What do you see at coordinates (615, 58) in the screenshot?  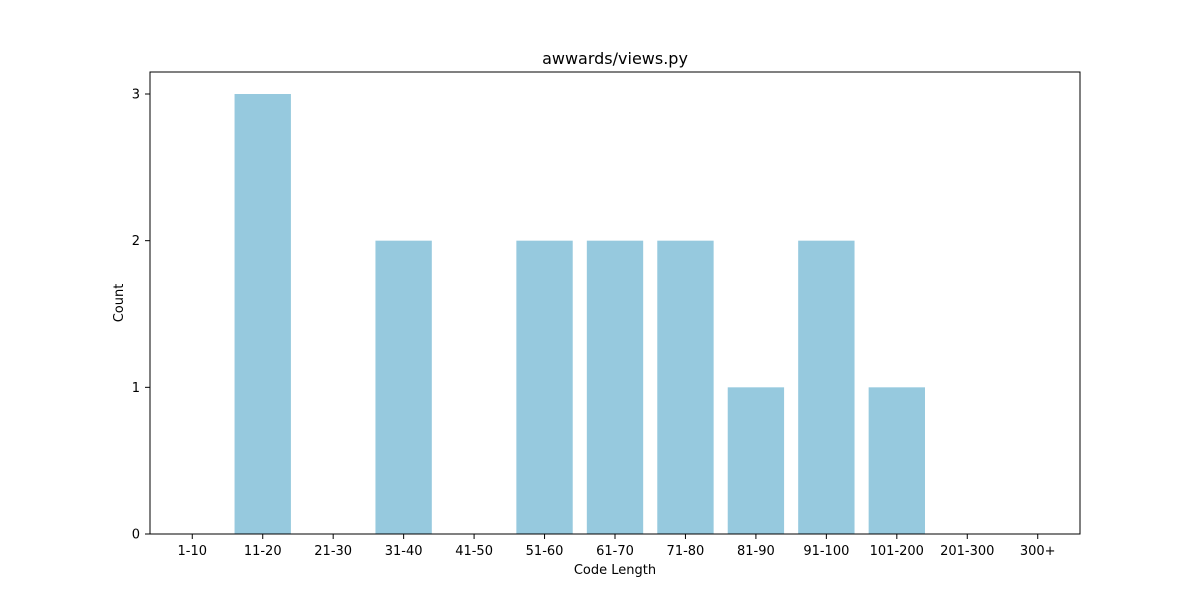 I see `chart-title: awwards/views.py` at bounding box center [615, 58].